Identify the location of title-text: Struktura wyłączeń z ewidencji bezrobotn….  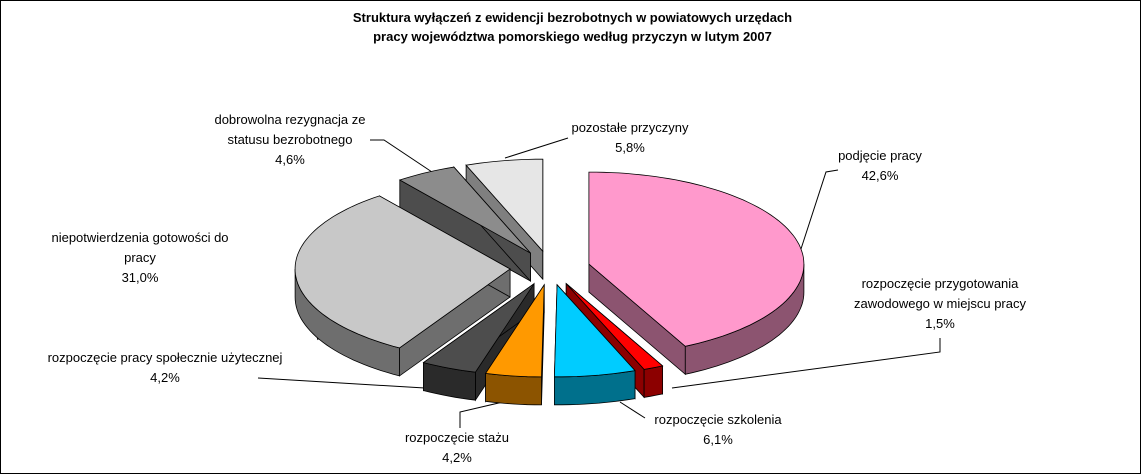
(572, 27).